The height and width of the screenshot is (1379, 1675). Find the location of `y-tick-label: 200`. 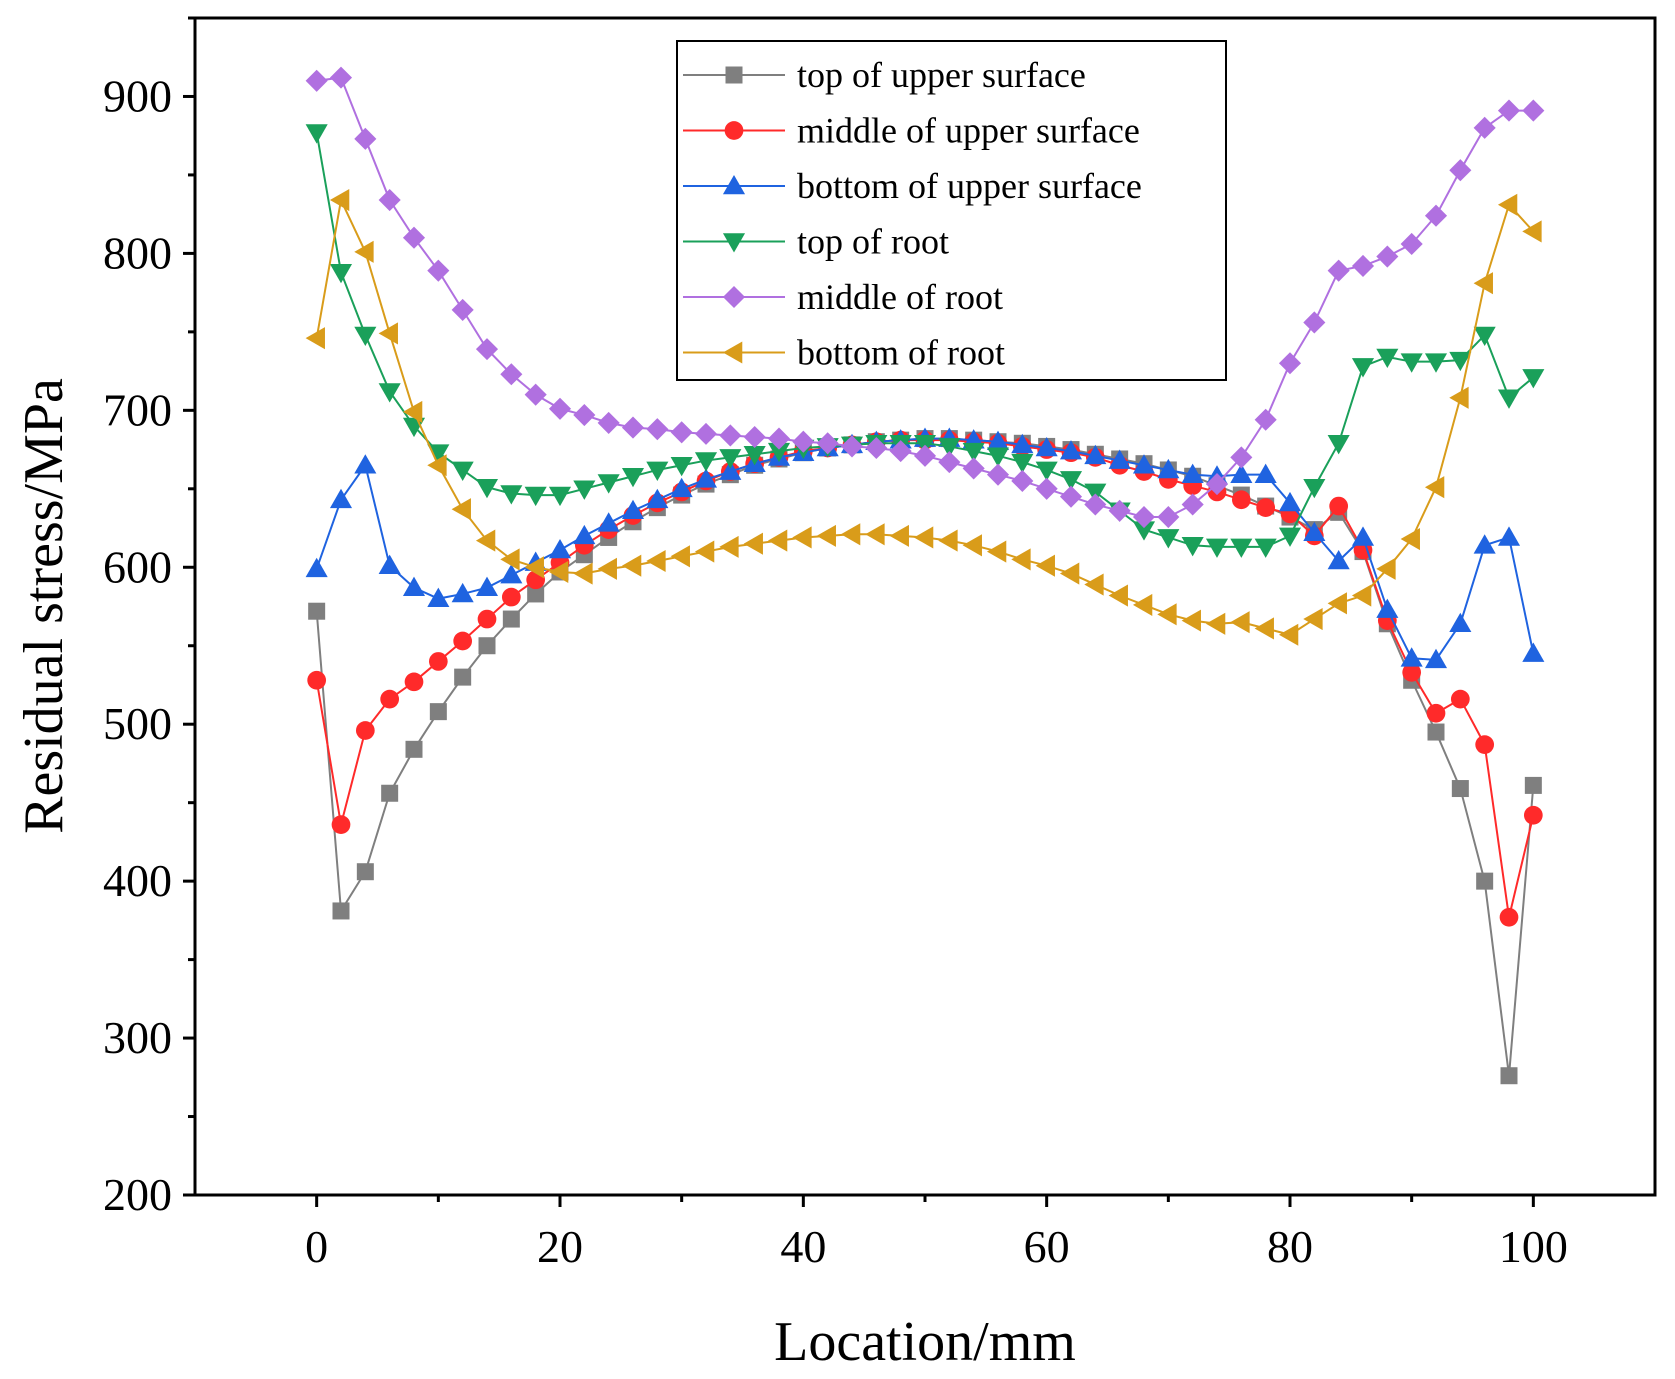

y-tick-label: 200 is located at coordinates (137, 1194).